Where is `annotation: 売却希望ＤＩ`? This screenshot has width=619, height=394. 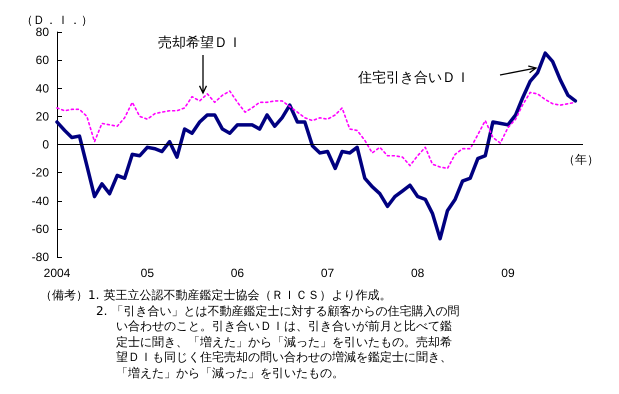 annotation: 売却希望ＤＩ is located at coordinates (200, 43).